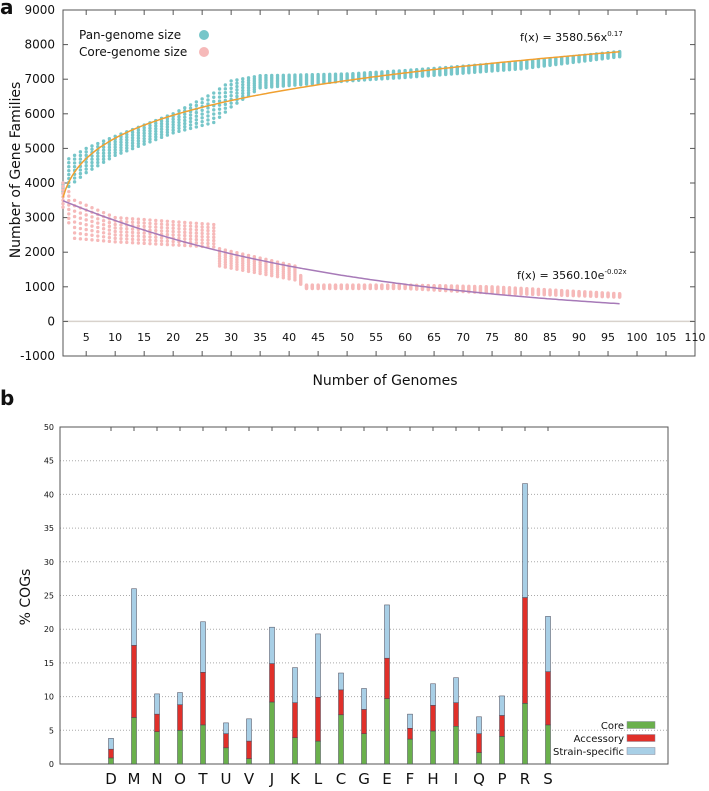  Describe the element at coordinates (341, 124) in the screenshot. I see `pan-fit-curve` at that location.